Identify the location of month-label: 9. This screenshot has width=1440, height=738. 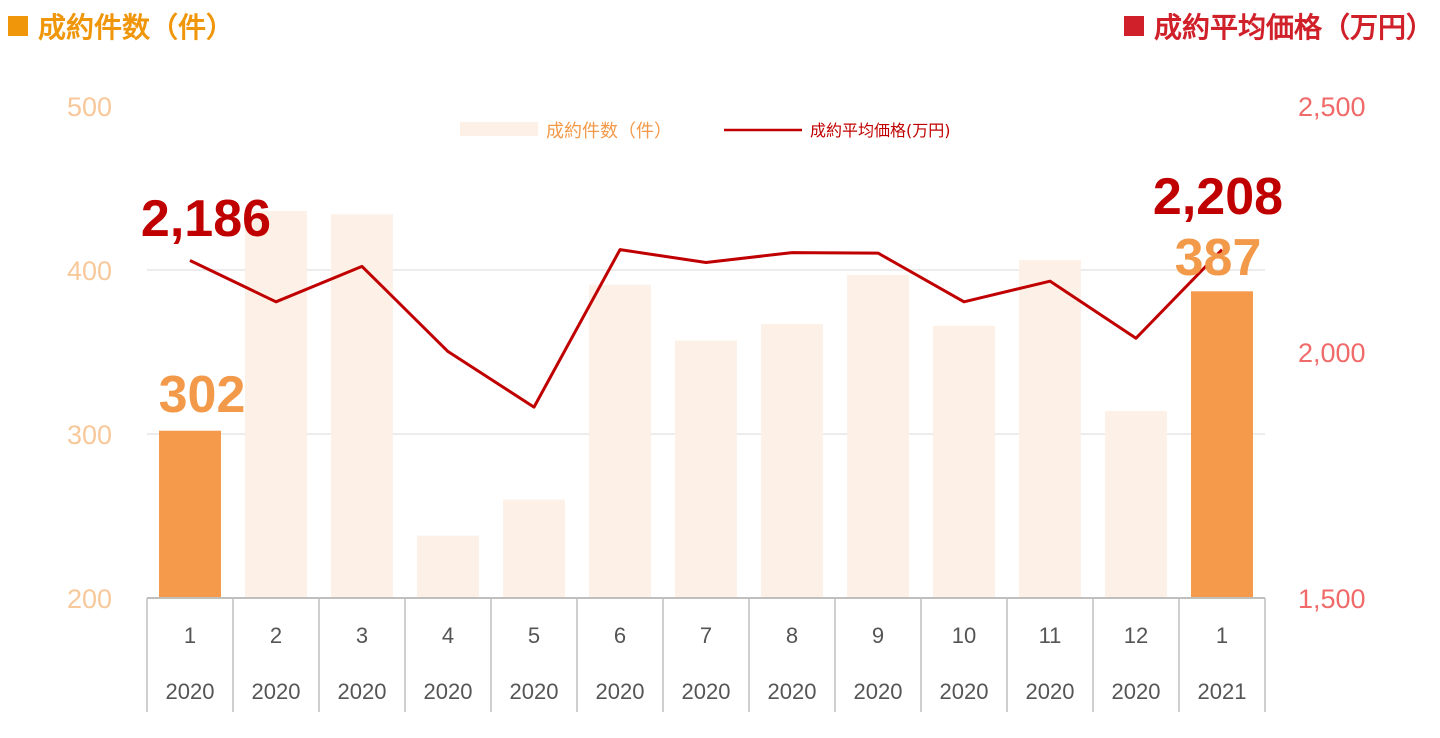
(878, 635).